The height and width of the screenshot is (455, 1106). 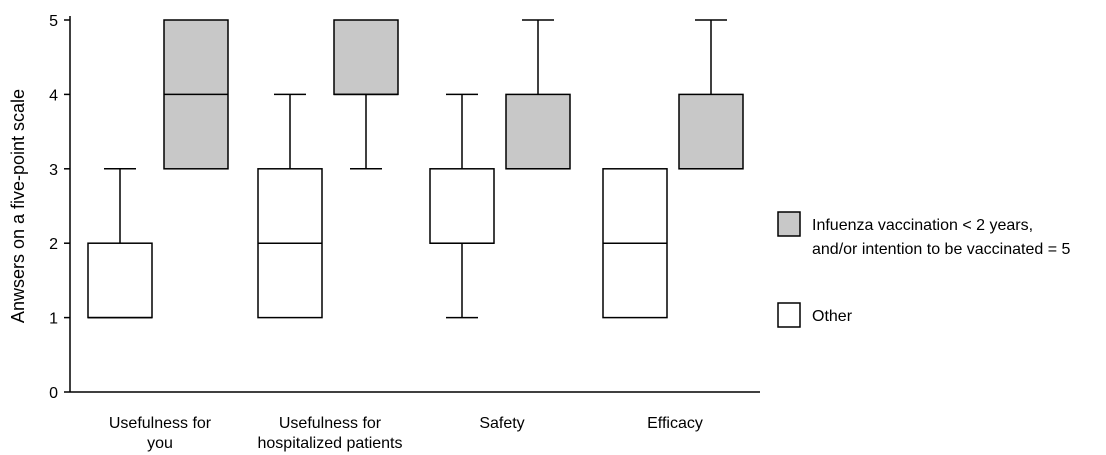 I want to click on legend-item: Other, so click(x=815, y=315).